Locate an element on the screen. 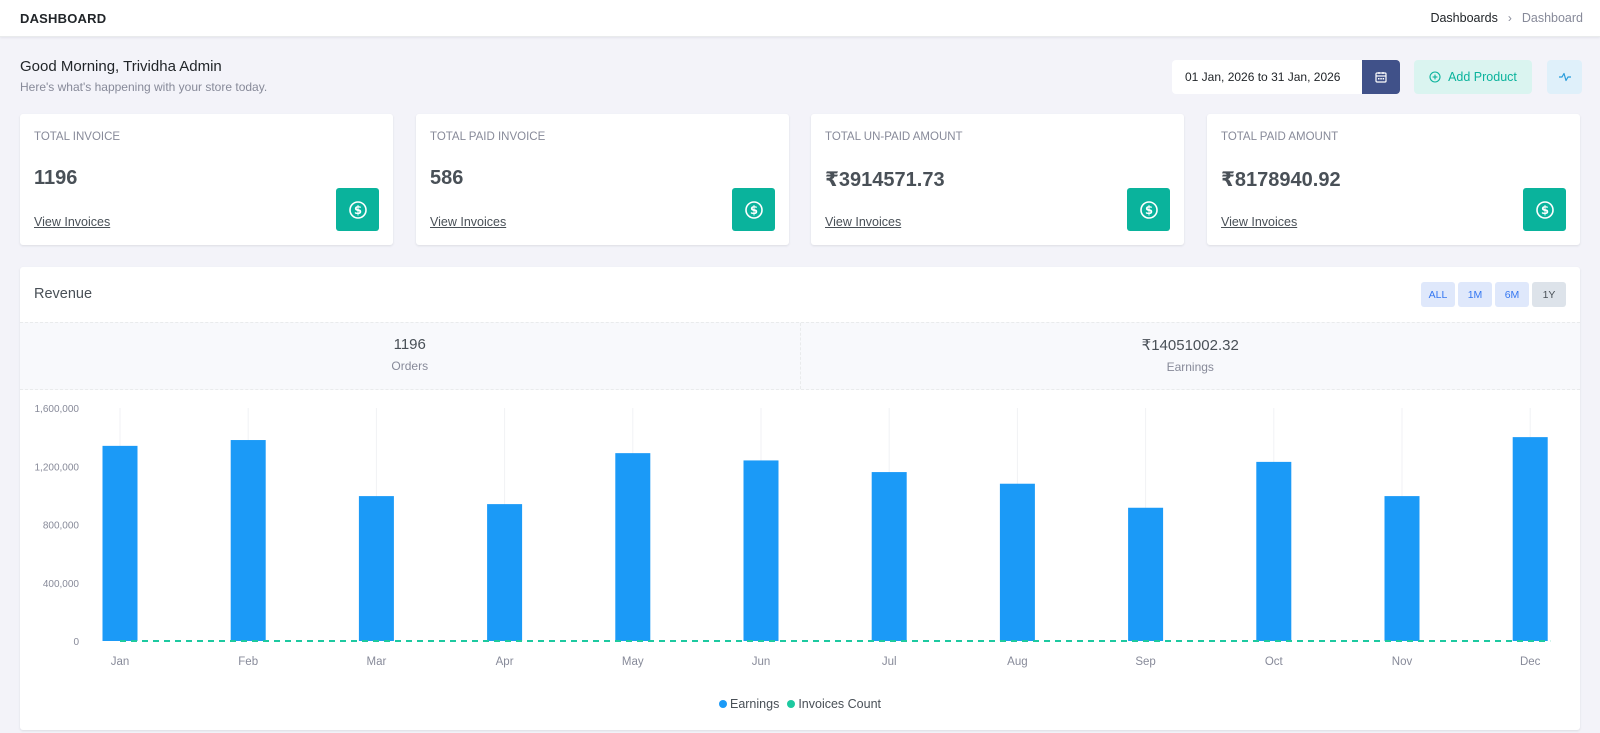 The height and width of the screenshot is (733, 1600). breadcrumb: Dashboards › Dashboard is located at coordinates (1506, 18).